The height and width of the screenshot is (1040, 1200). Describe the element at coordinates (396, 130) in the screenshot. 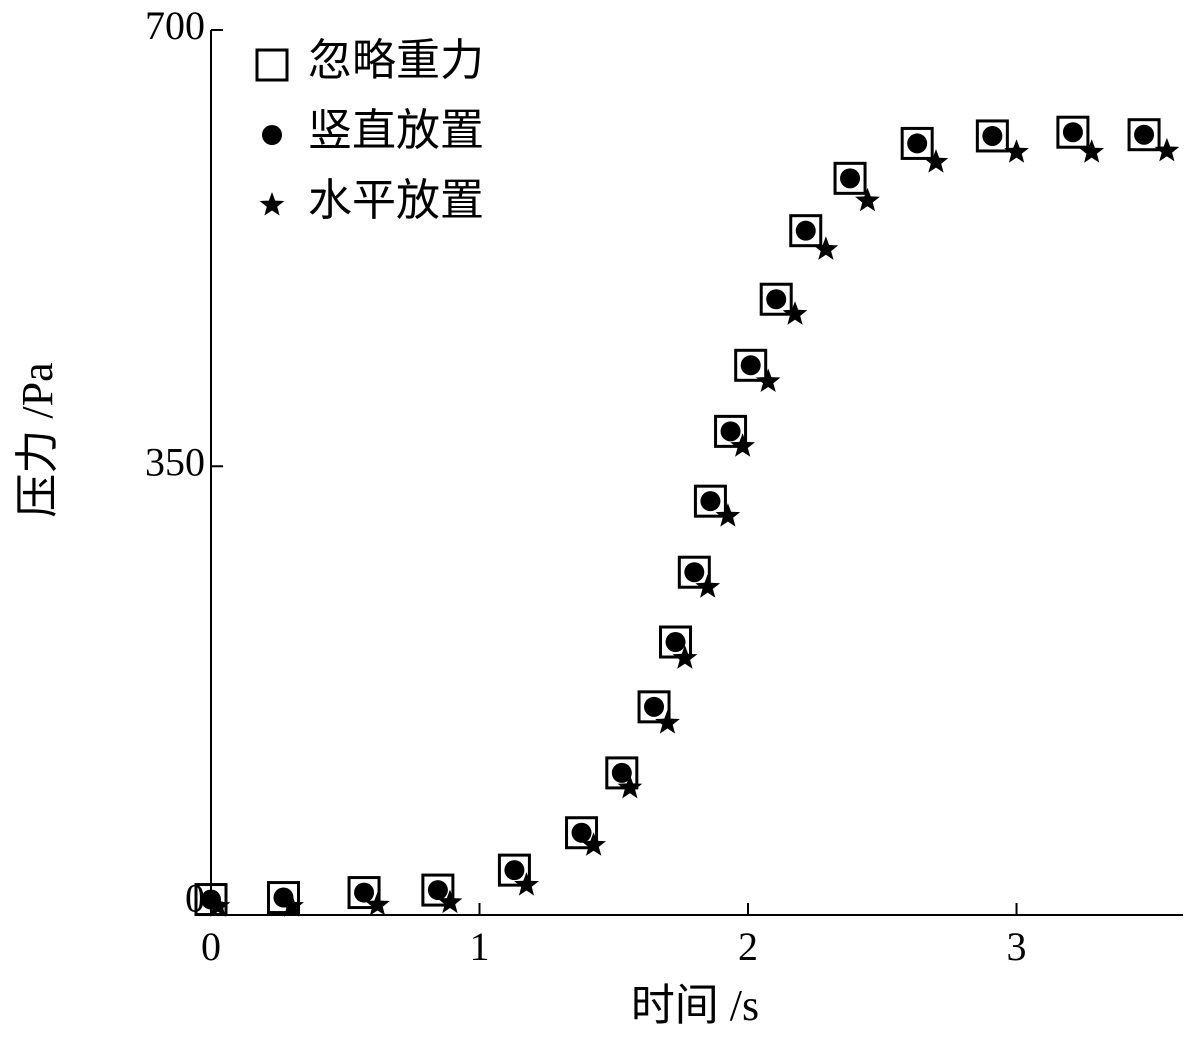

I see `legend-label: 竖直放置` at that location.